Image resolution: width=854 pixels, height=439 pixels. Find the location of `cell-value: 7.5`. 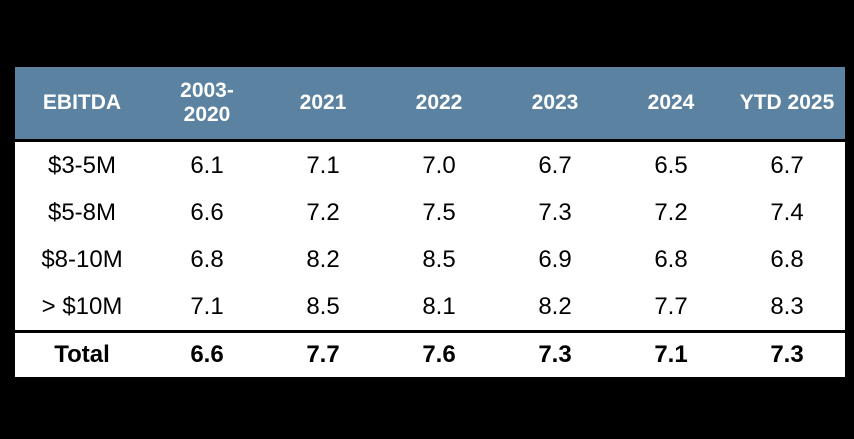

cell-value: 7.5 is located at coordinates (439, 212).